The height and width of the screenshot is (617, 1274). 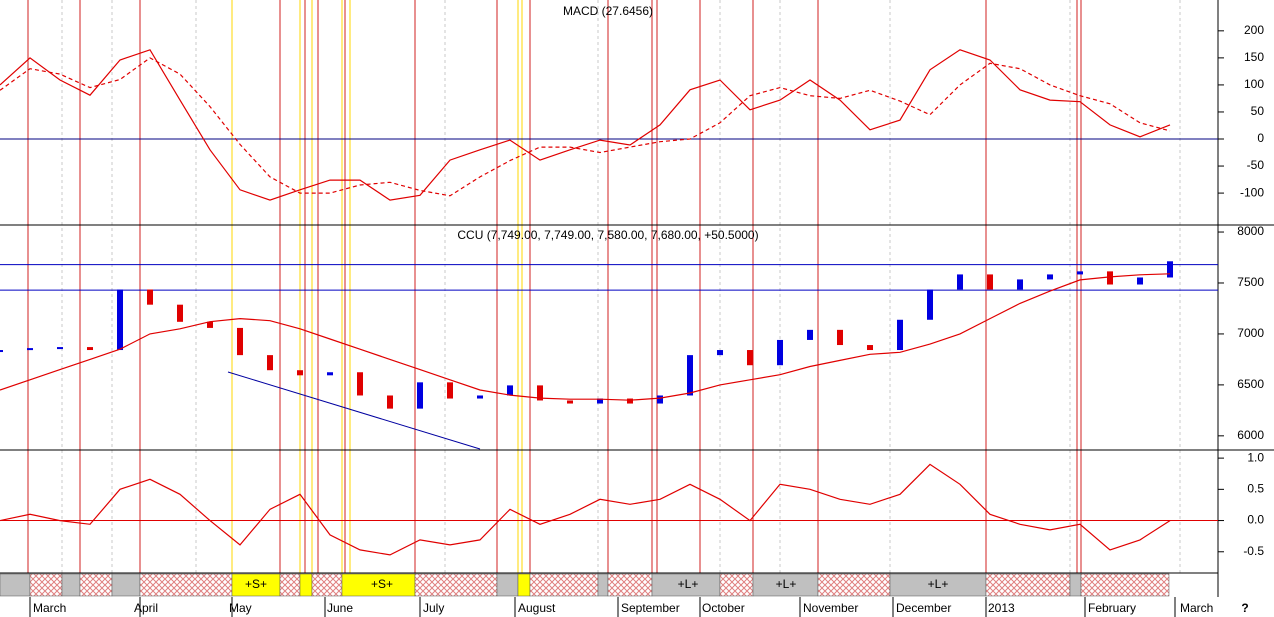 I want to click on y-tick-label: 50, so click(x=1258, y=111).